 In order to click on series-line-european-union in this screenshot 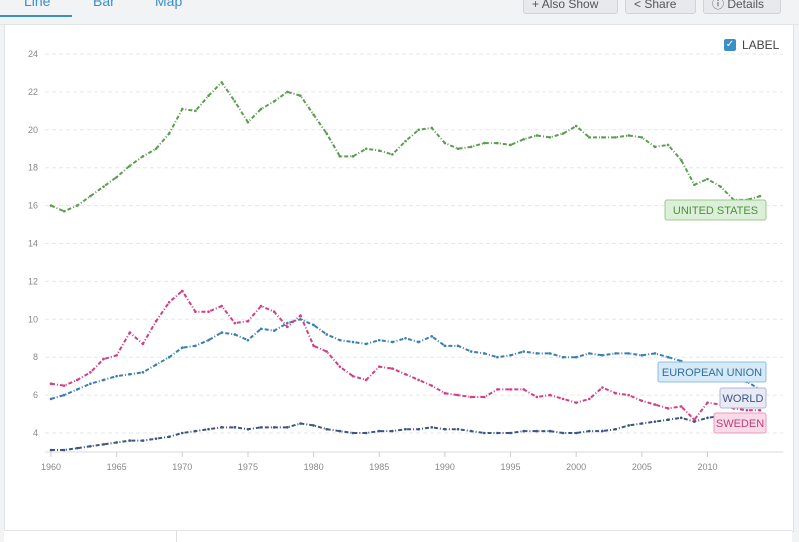, I will do `click(405, 359)`.